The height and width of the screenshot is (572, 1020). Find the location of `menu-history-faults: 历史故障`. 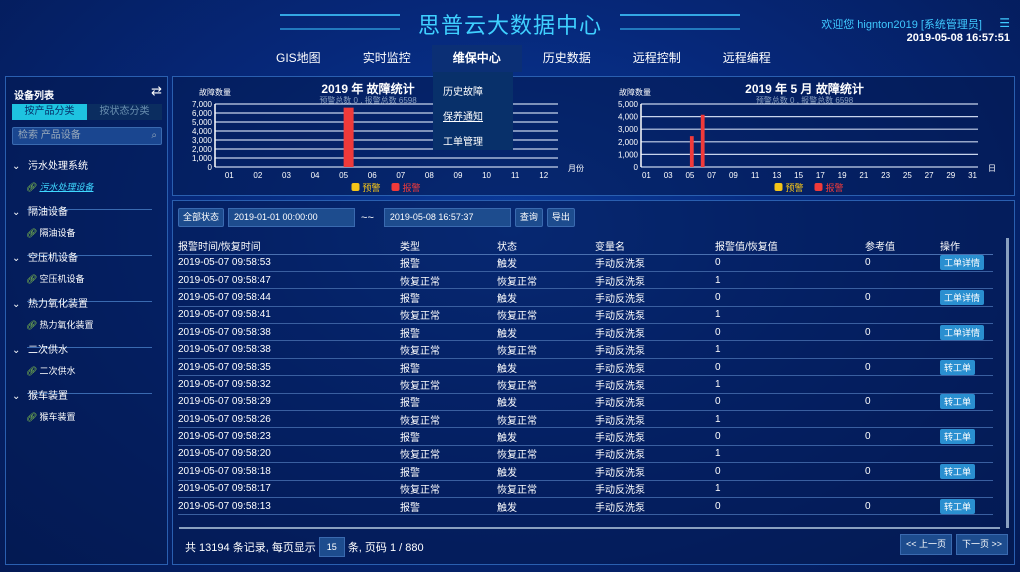

menu-history-faults: 历史故障 is located at coordinates (463, 92).